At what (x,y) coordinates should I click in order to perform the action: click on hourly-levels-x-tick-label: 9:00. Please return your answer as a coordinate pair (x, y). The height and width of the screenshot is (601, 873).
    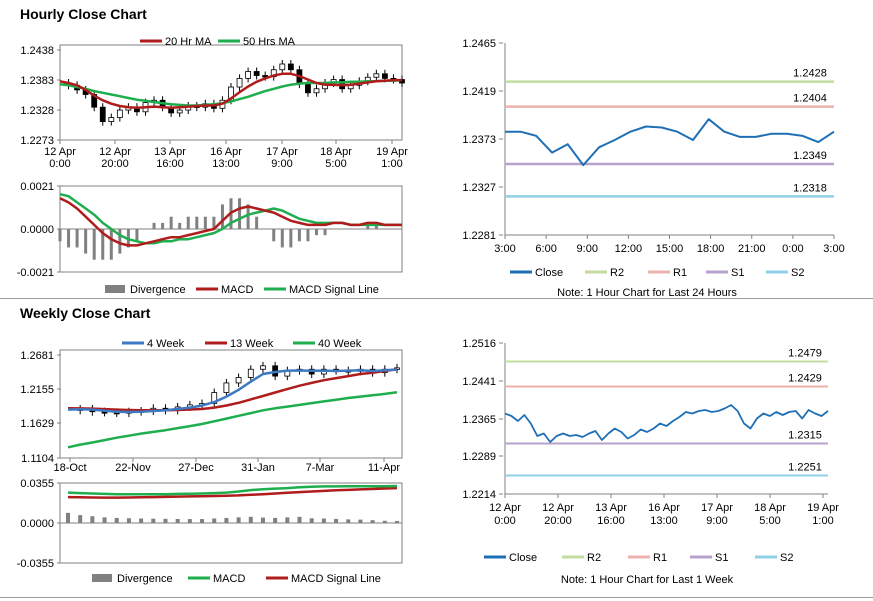
    Looking at the image, I should click on (587, 249).